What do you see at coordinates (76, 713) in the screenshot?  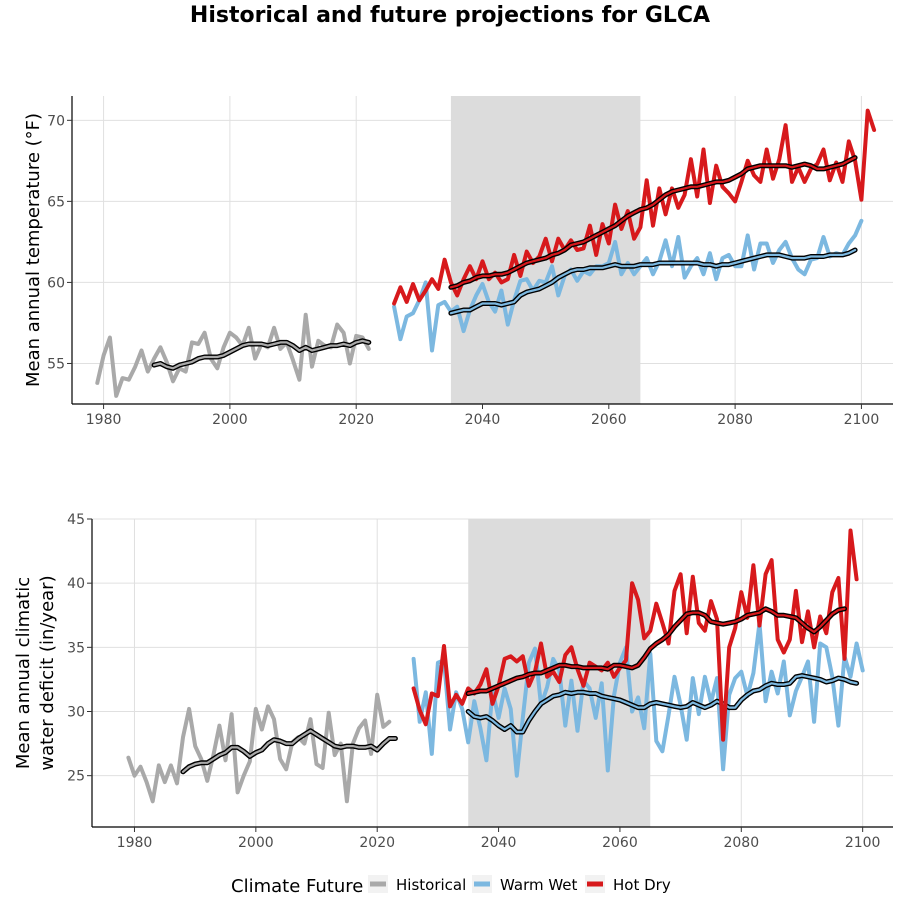 I see `y-tick-label: 30` at bounding box center [76, 713].